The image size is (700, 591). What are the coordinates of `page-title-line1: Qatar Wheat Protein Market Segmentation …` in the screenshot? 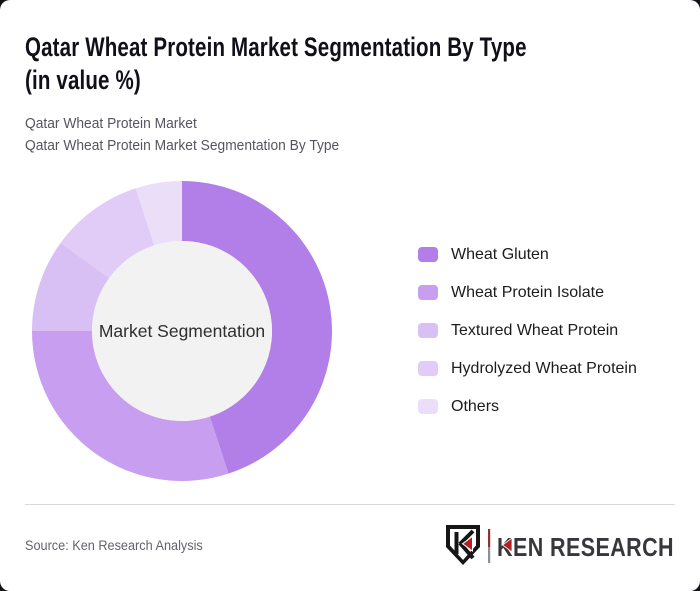 It's located at (276, 47).